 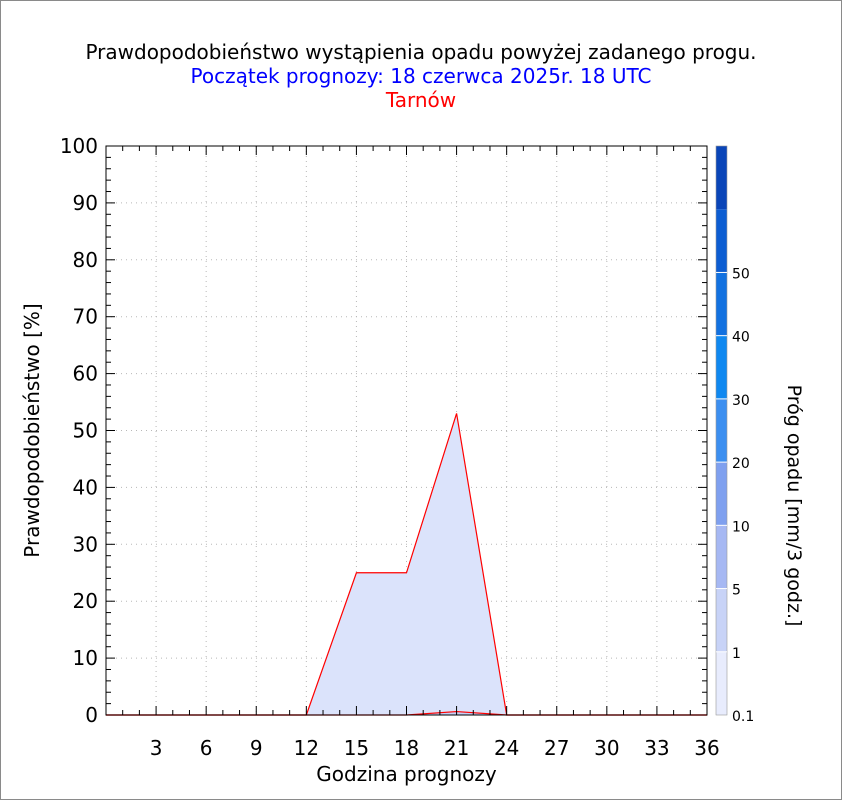 I want to click on colorbar-level-label: 50, so click(x=741, y=274).